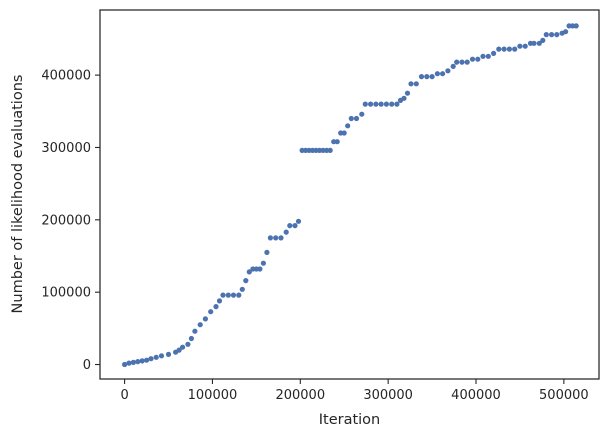 This screenshot has width=608, height=438. Describe the element at coordinates (350, 420) in the screenshot. I see `x-axis-label: Iteration` at that location.